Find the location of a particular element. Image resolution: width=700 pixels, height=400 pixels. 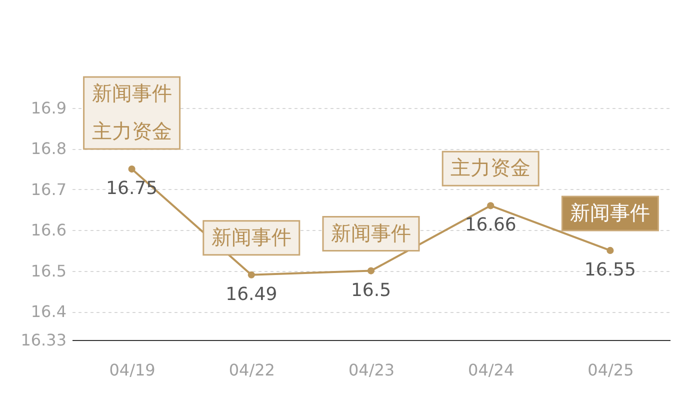

x-tick-label: 04/24 is located at coordinates (491, 370).